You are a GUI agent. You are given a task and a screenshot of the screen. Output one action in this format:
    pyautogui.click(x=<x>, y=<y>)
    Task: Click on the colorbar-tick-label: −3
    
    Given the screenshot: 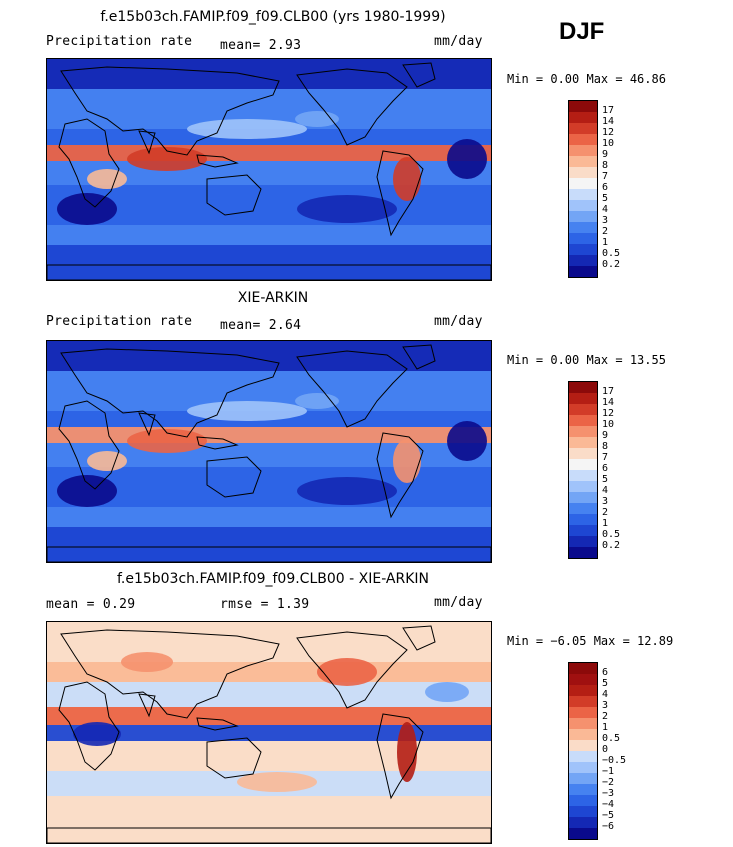 What is the action you would take?
    pyautogui.click(x=608, y=793)
    